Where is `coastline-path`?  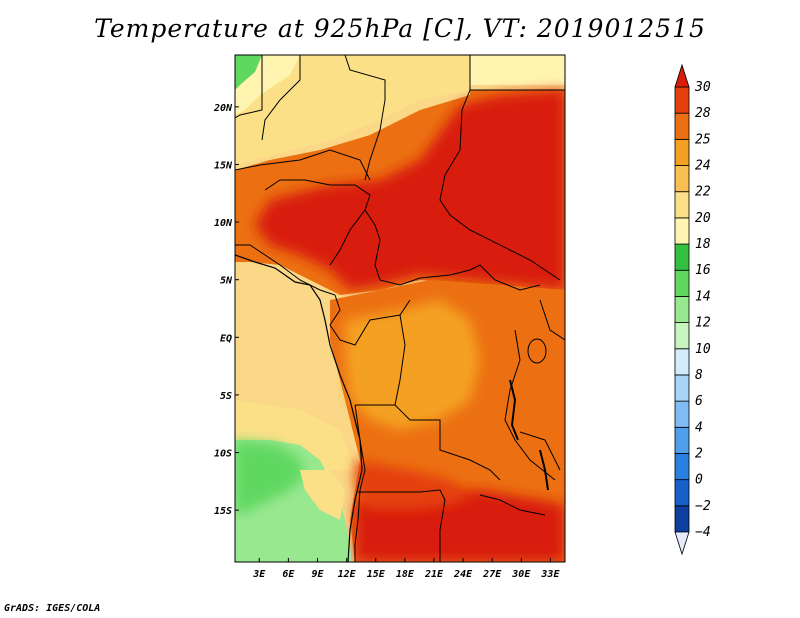
coastline-path is located at coordinates (299, 408).